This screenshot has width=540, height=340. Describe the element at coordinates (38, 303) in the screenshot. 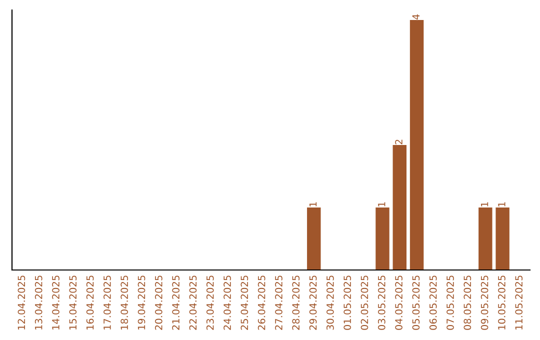

I see `x-tick-label: 13.04.2025` at that location.